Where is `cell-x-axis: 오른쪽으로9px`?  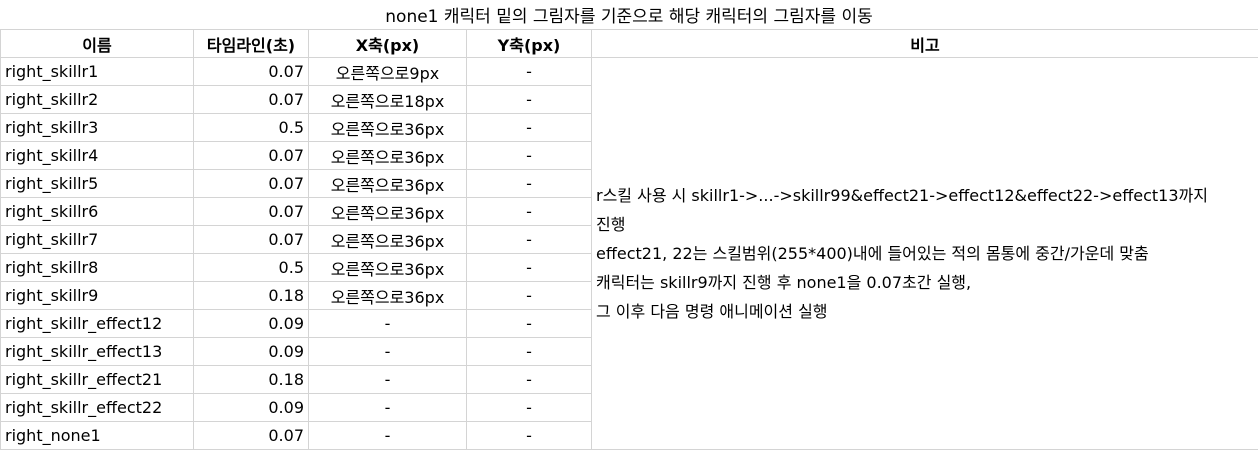 cell-x-axis: 오른쪽으로9px is located at coordinates (387, 71).